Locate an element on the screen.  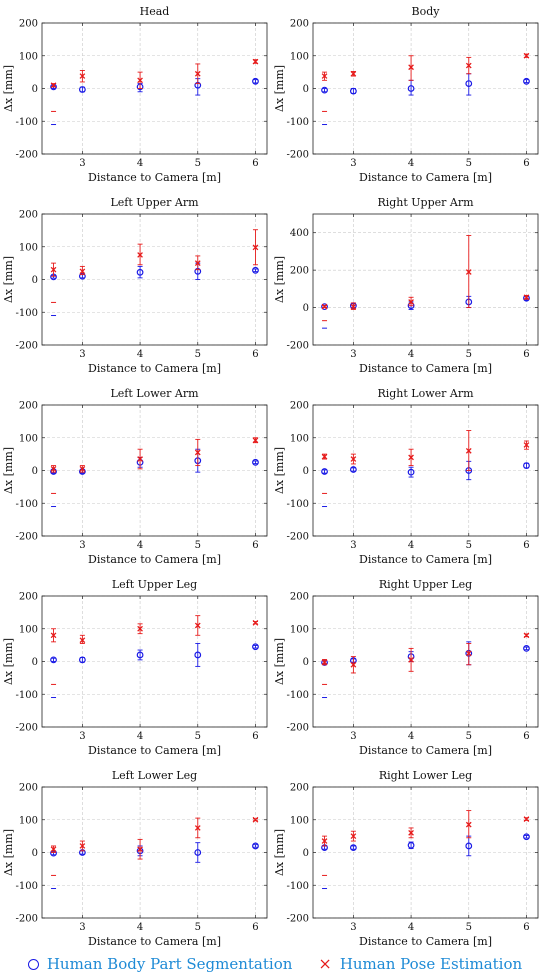
legend-label-segmentation: Human Body Part Segmentation is located at coordinates (169, 964).